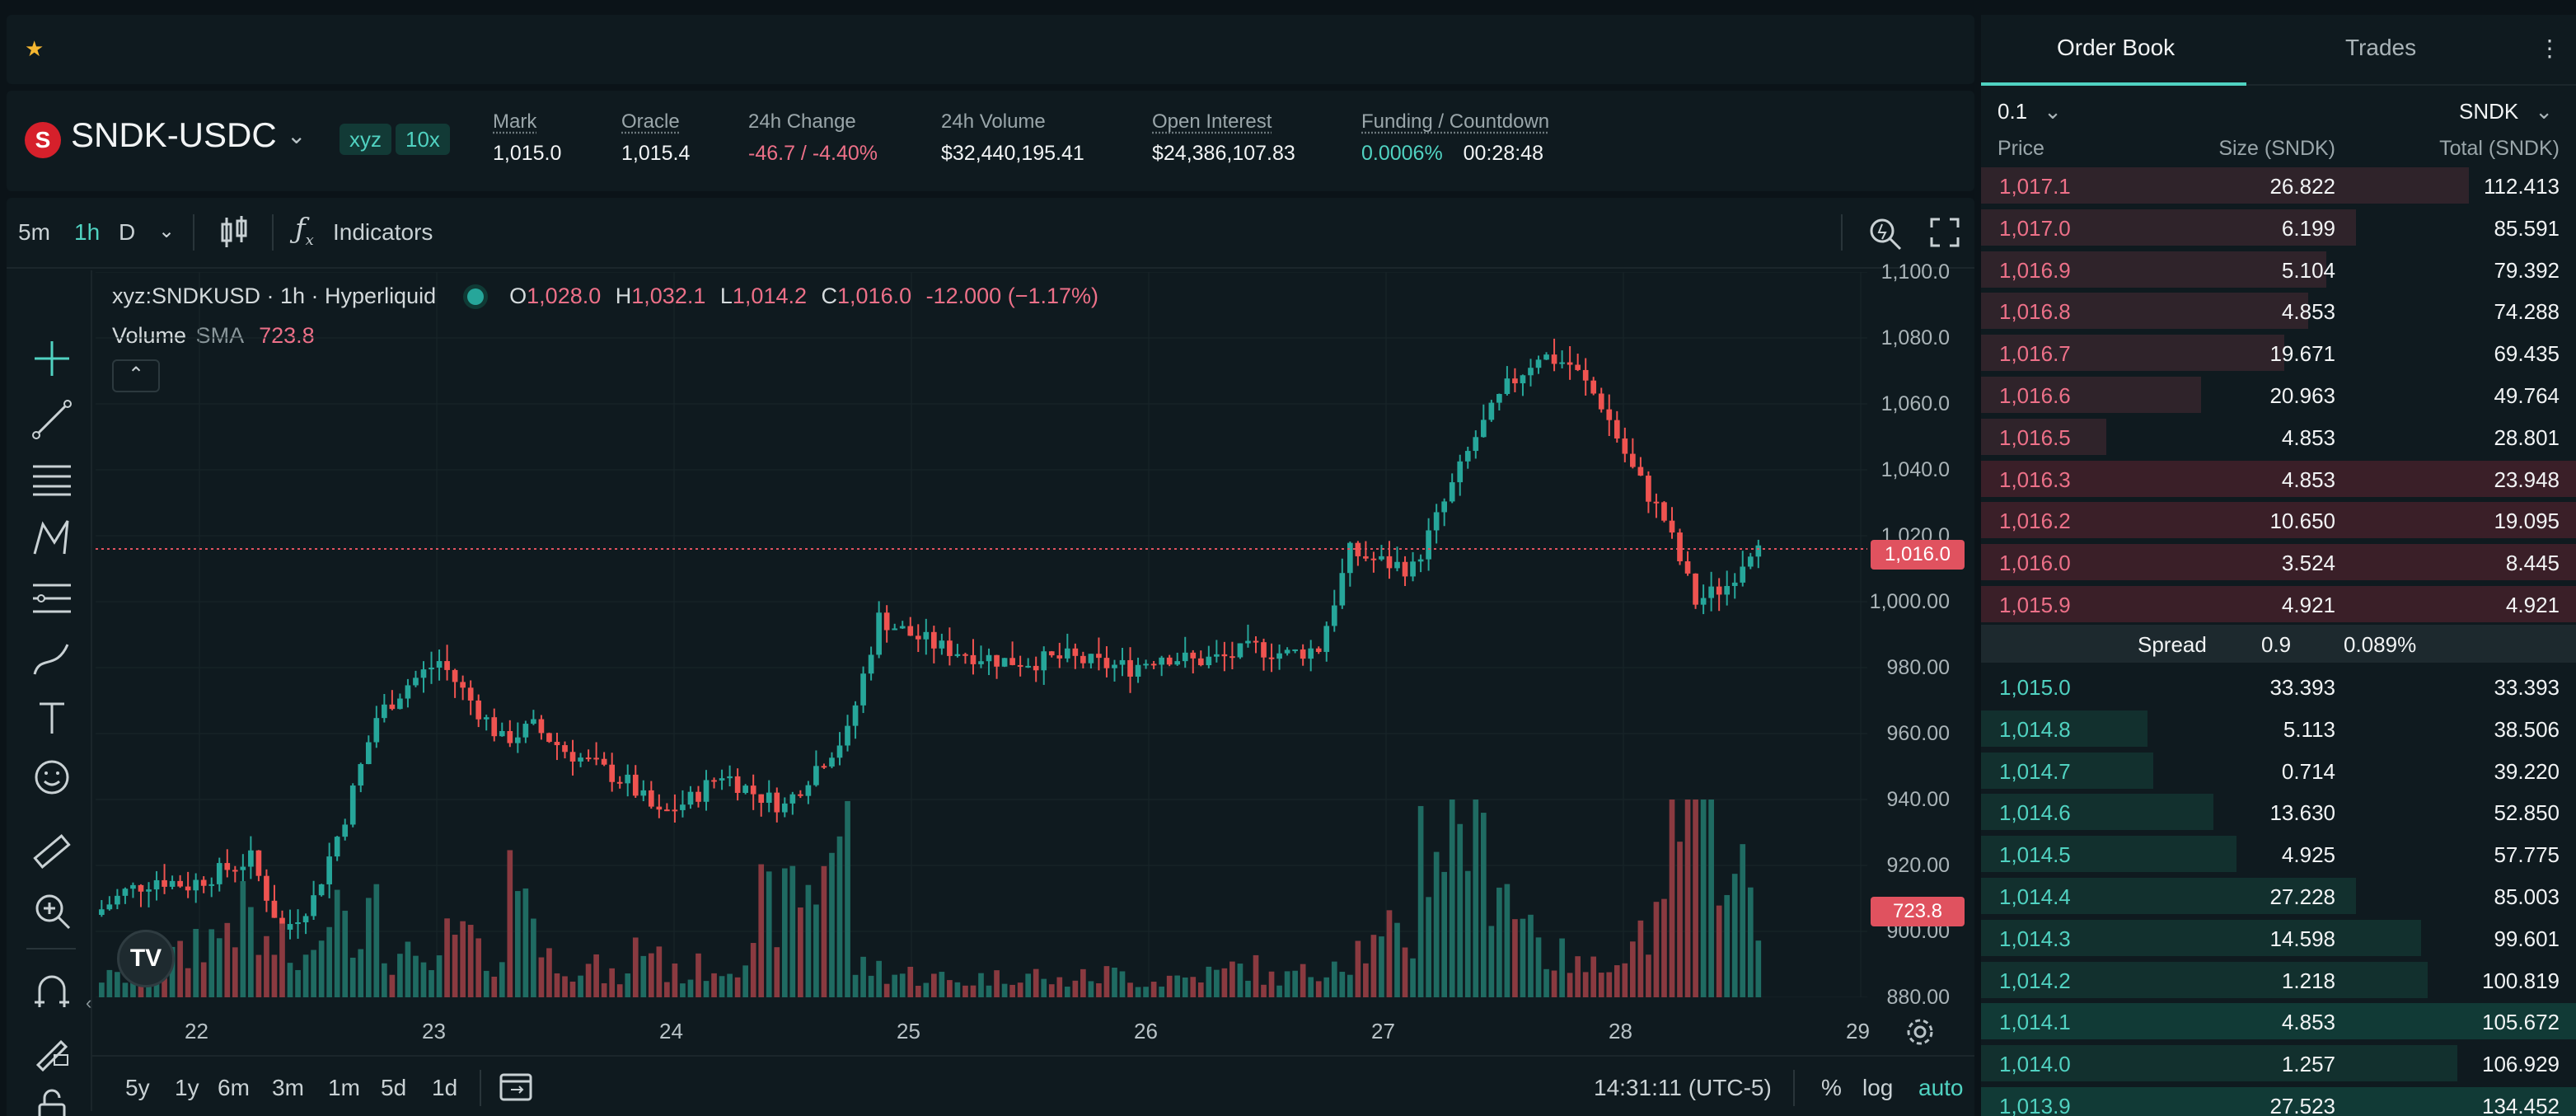  I want to click on lock-icon, so click(52, 1101).